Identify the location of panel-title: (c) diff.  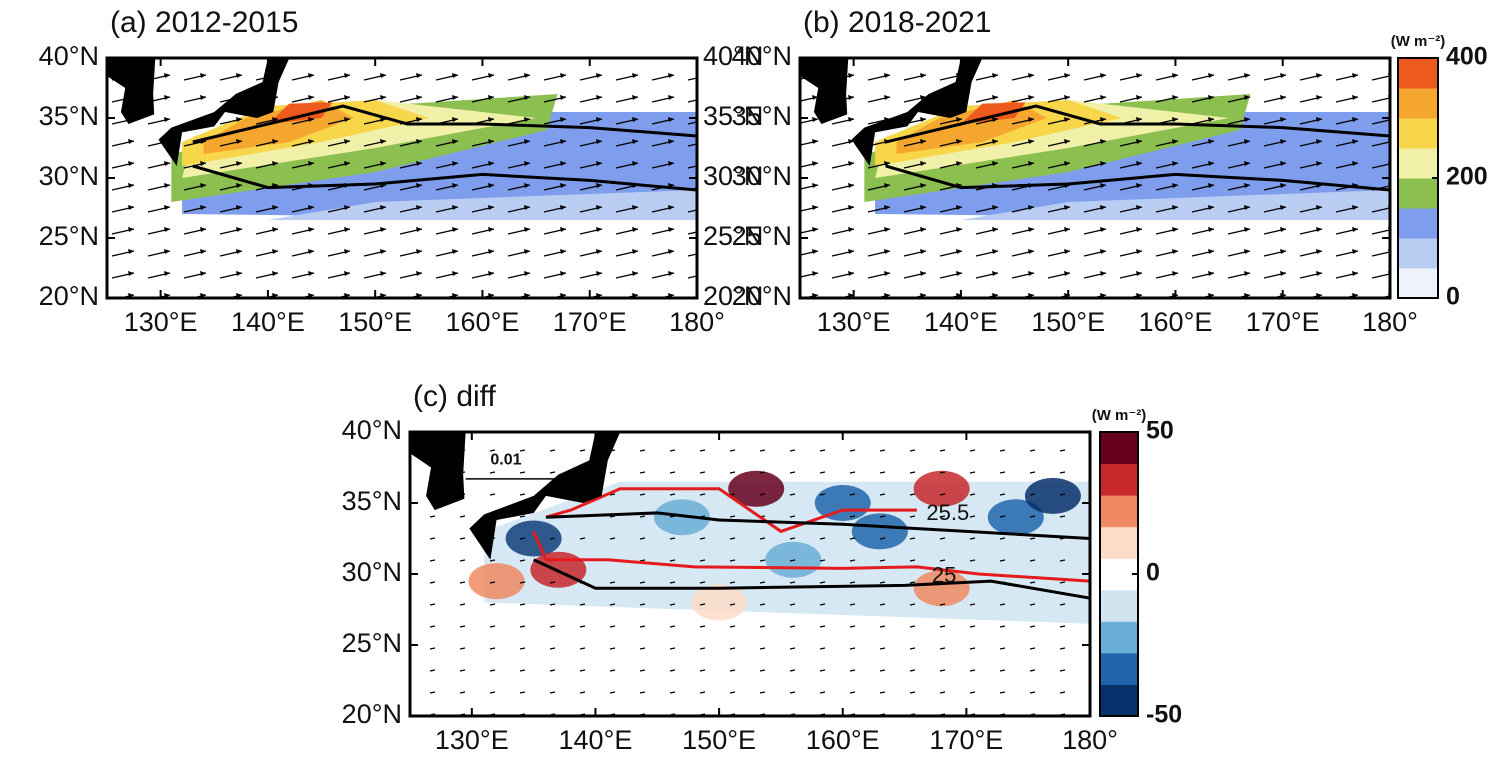
(454, 396).